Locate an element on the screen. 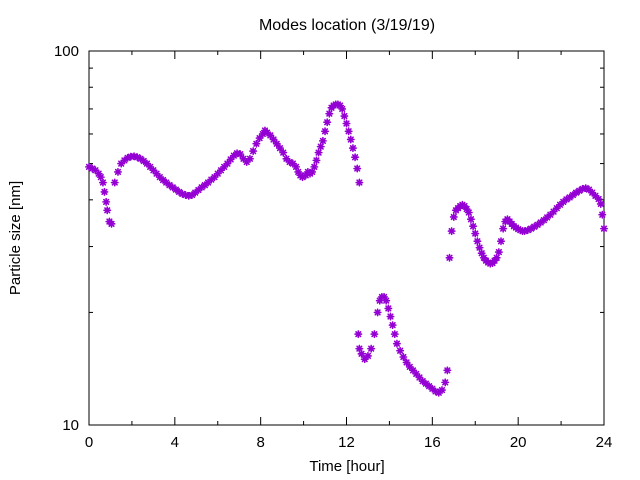 This screenshot has width=640, height=480. y-axis-label: Particle size [nm] is located at coordinates (15, 238).